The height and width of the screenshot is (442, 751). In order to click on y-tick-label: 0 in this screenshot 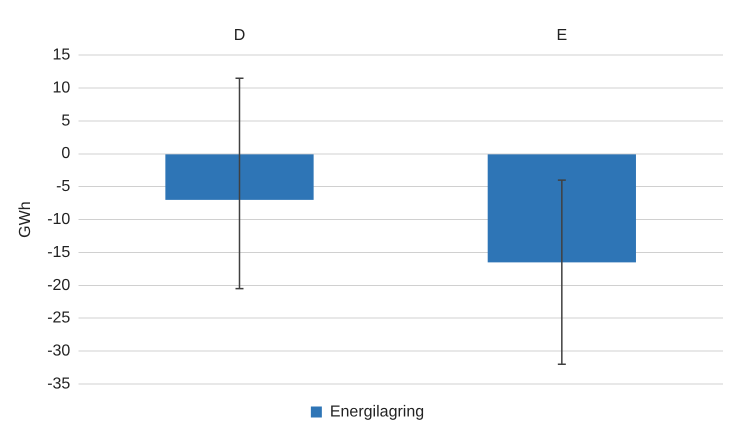, I will do `click(65, 153)`.